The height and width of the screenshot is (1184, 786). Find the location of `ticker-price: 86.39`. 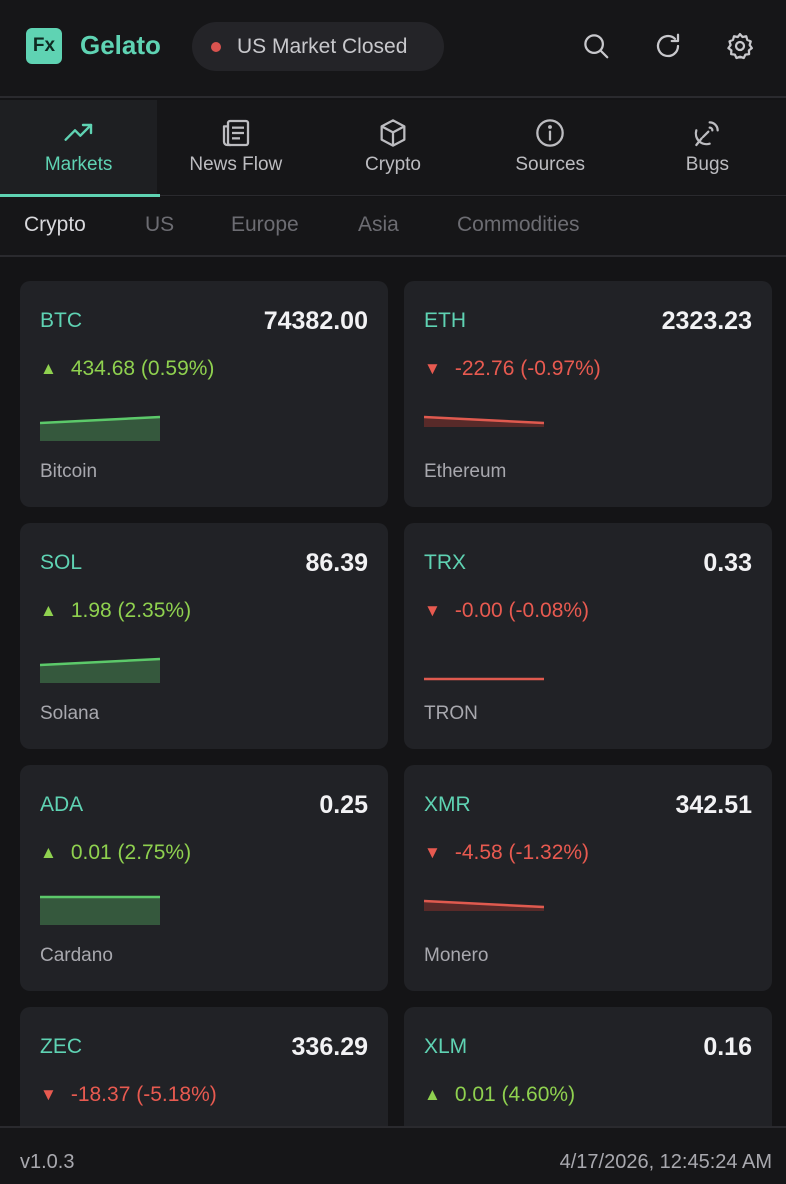

ticker-price: 86.39 is located at coordinates (336, 563).